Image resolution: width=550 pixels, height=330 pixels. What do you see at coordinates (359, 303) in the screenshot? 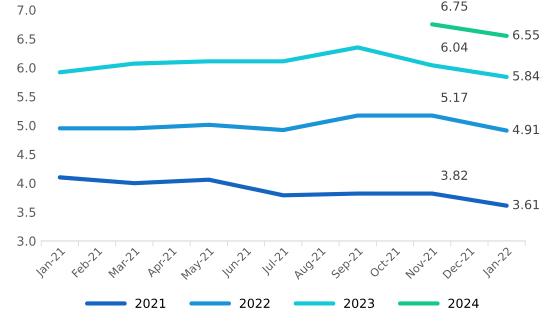
I see `legend-label: 2023` at bounding box center [359, 303].